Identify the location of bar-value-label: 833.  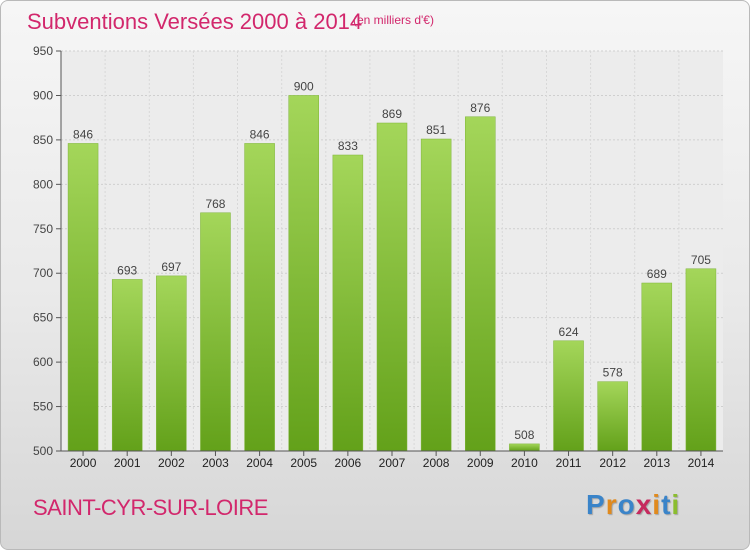
(348, 146).